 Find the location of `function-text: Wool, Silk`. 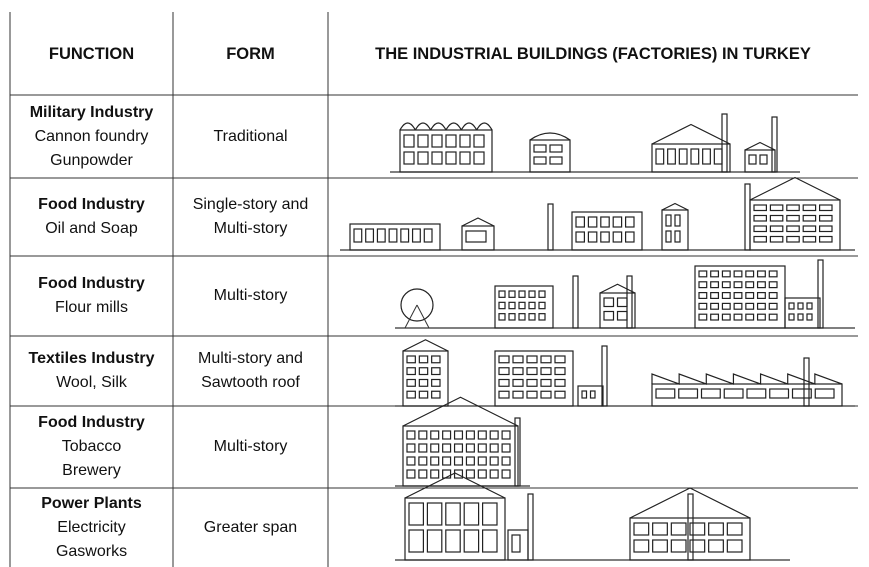

function-text: Wool, Silk is located at coordinates (91, 382).